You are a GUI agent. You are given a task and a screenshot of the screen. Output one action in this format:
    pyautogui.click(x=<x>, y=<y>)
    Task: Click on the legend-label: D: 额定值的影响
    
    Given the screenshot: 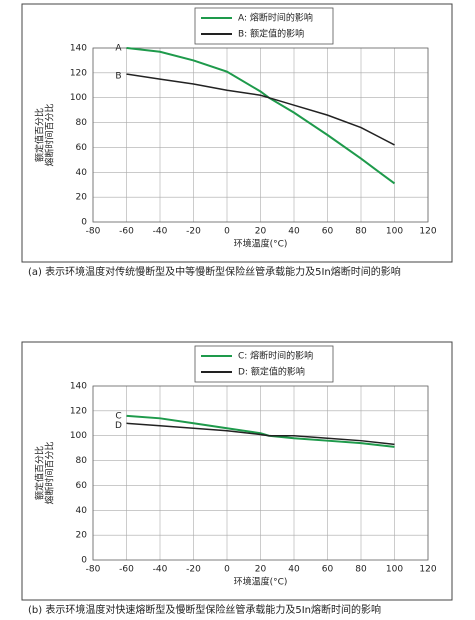 What is the action you would take?
    pyautogui.click(x=271, y=372)
    